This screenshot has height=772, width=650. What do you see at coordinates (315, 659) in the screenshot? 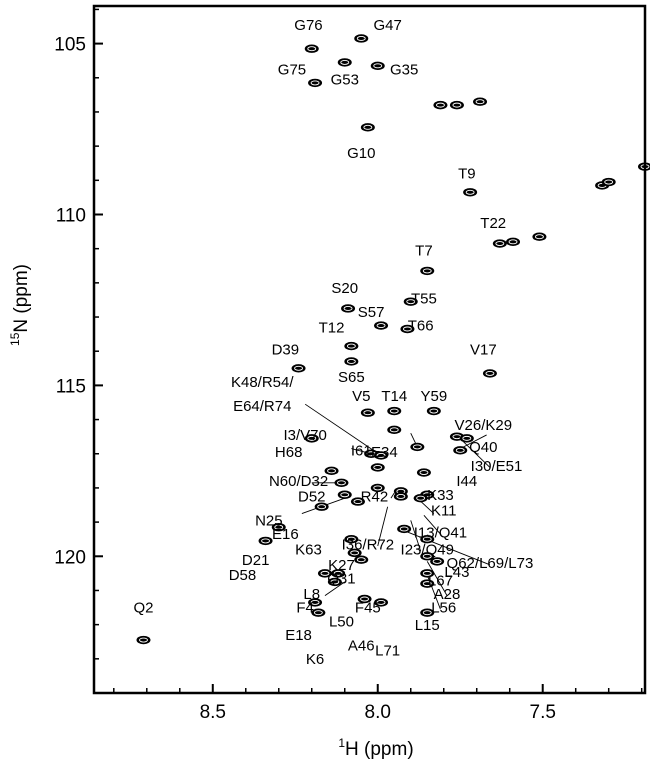
I see `peak-label: K6` at bounding box center [315, 659].